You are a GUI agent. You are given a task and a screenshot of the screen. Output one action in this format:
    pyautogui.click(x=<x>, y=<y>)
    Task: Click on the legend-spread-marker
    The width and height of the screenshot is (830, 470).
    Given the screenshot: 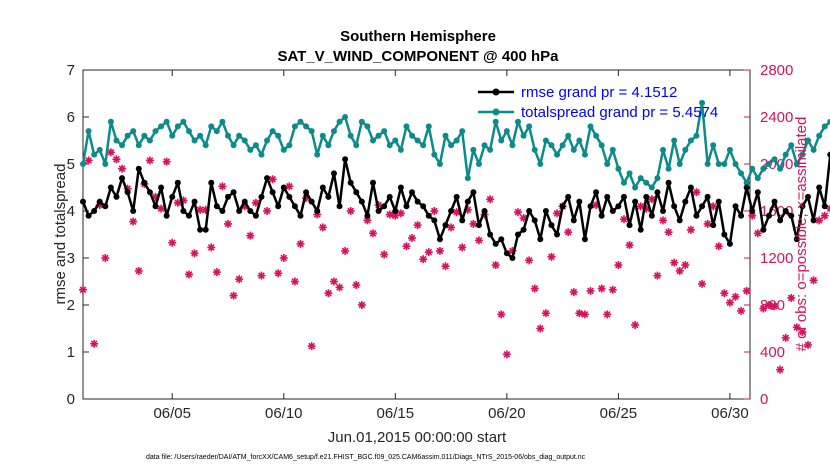 What is the action you would take?
    pyautogui.click(x=496, y=112)
    